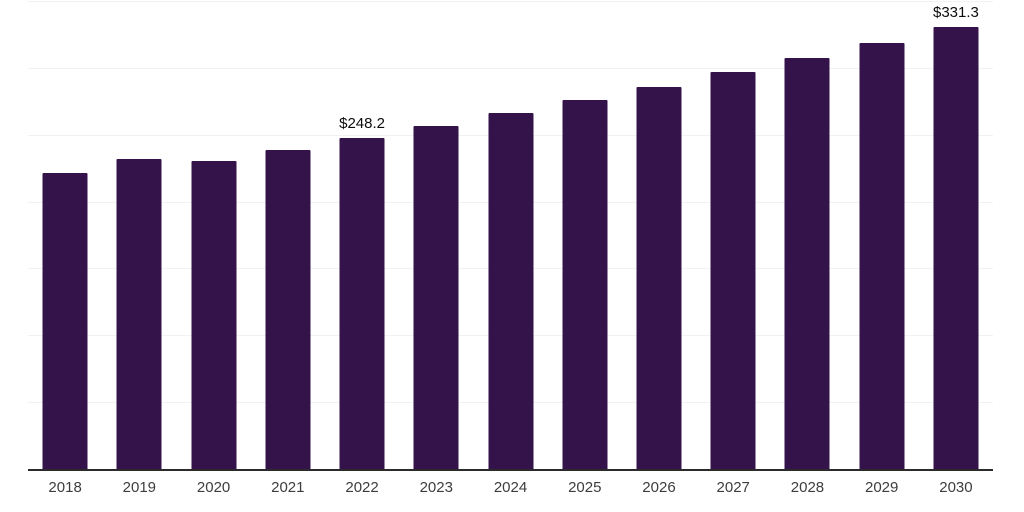 Image resolution: width=1024 pixels, height=512 pixels. I want to click on x-axis-label: 2028, so click(807, 487).